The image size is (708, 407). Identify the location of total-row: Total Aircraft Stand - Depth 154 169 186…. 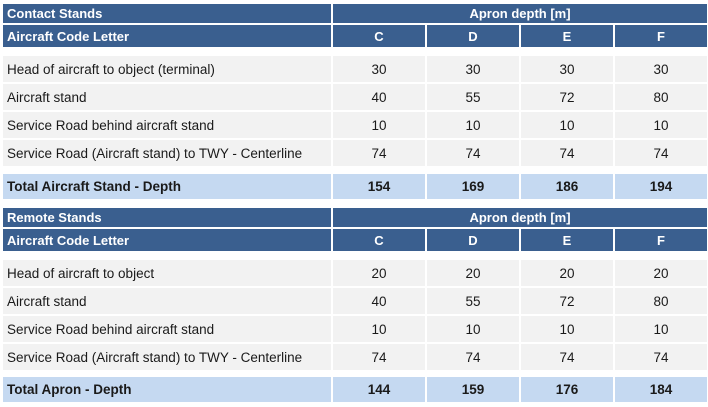
(355, 186).